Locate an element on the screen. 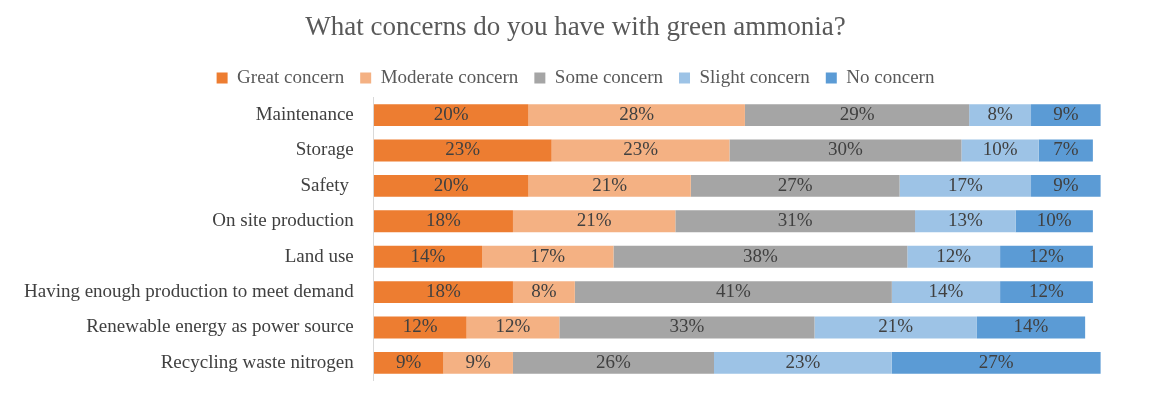 The image size is (1159, 412). legend-label: Some concern is located at coordinates (609, 76).